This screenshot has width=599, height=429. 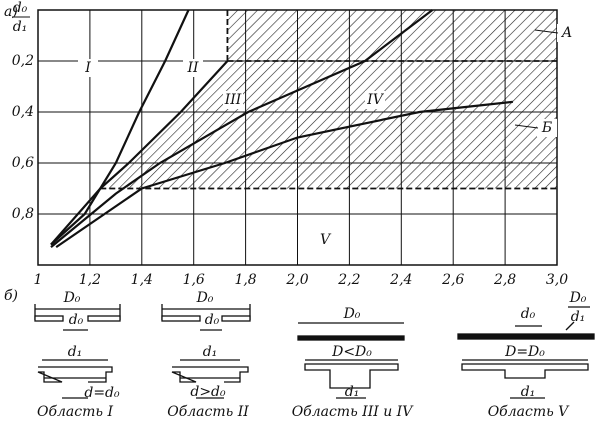 I want to click on sketch-label: d>d₀, so click(x=208, y=392).